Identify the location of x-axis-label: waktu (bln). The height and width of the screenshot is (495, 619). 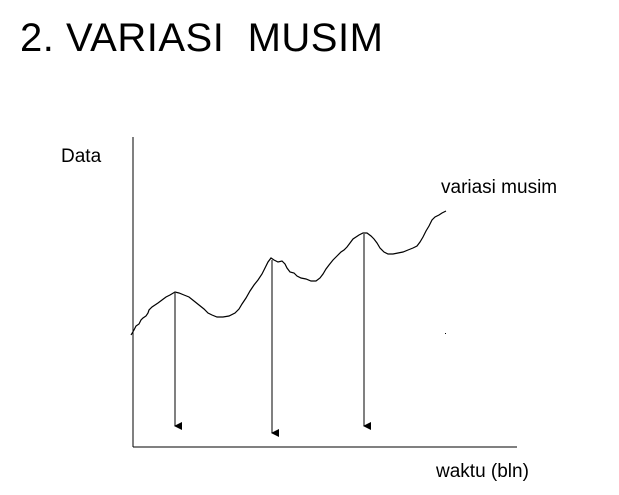
(482, 471).